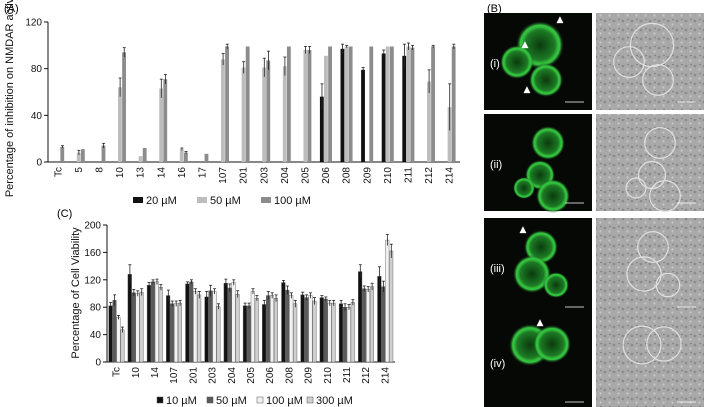 The width and height of the screenshot is (705, 407). I want to click on row-label: (iii), so click(497, 269).